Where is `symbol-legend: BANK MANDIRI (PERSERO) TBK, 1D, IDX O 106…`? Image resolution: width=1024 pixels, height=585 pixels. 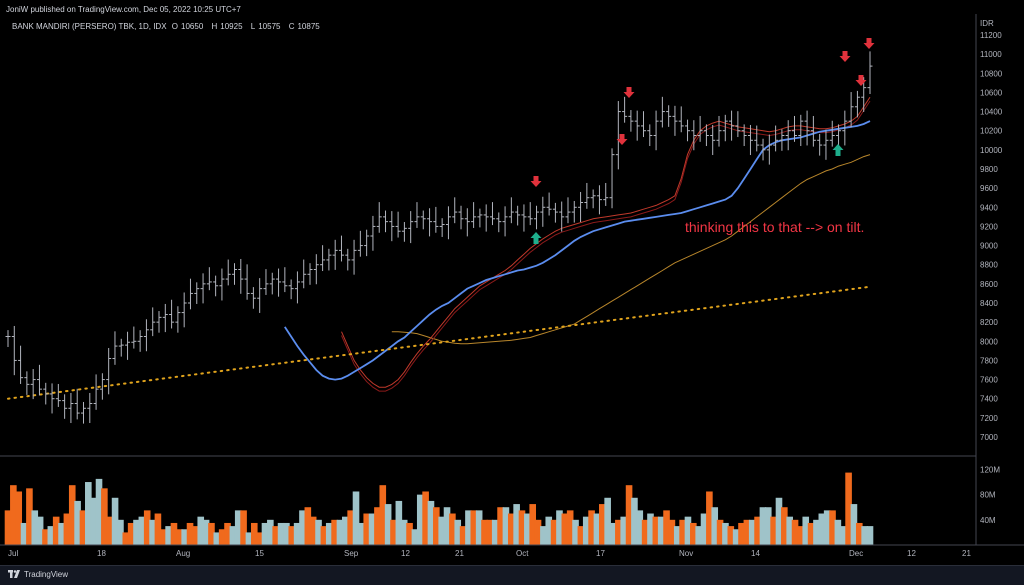
symbol-legend: BANK MANDIRI (PERSERO) TBK, 1D, IDX O 106… is located at coordinates (169, 26).